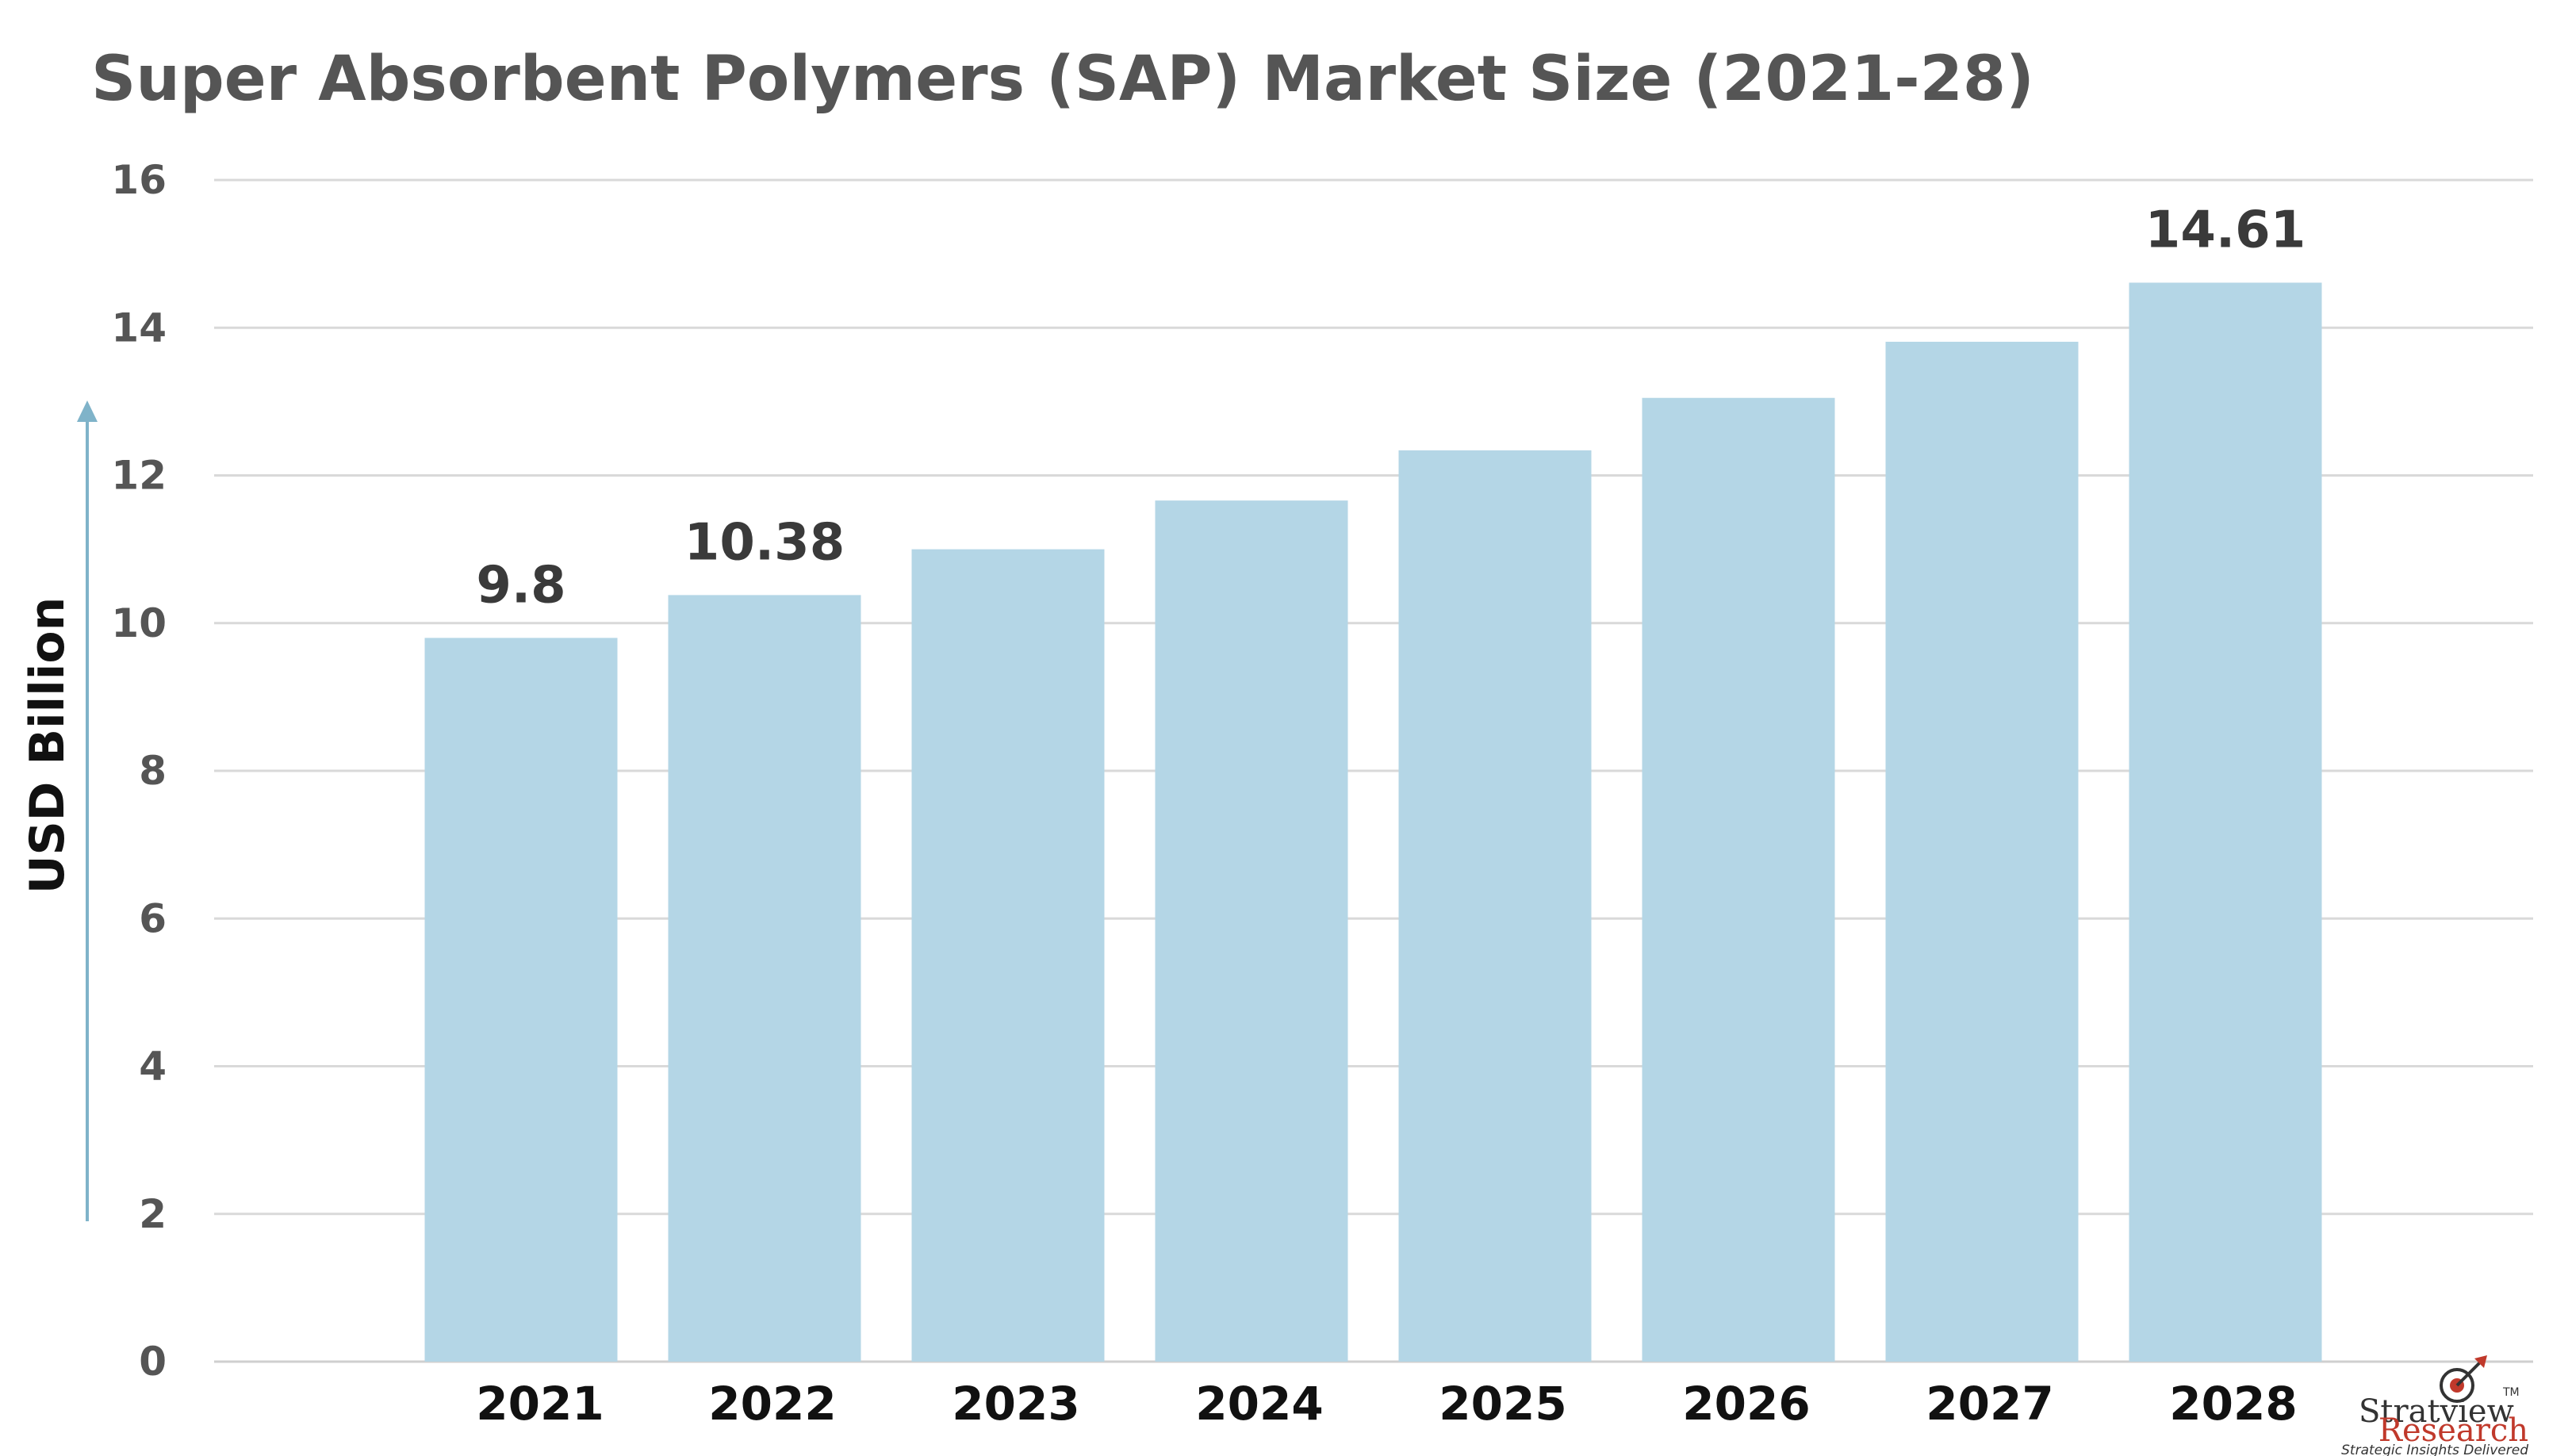  Describe the element at coordinates (153, 1067) in the screenshot. I see `y-tick-label: 4` at that location.